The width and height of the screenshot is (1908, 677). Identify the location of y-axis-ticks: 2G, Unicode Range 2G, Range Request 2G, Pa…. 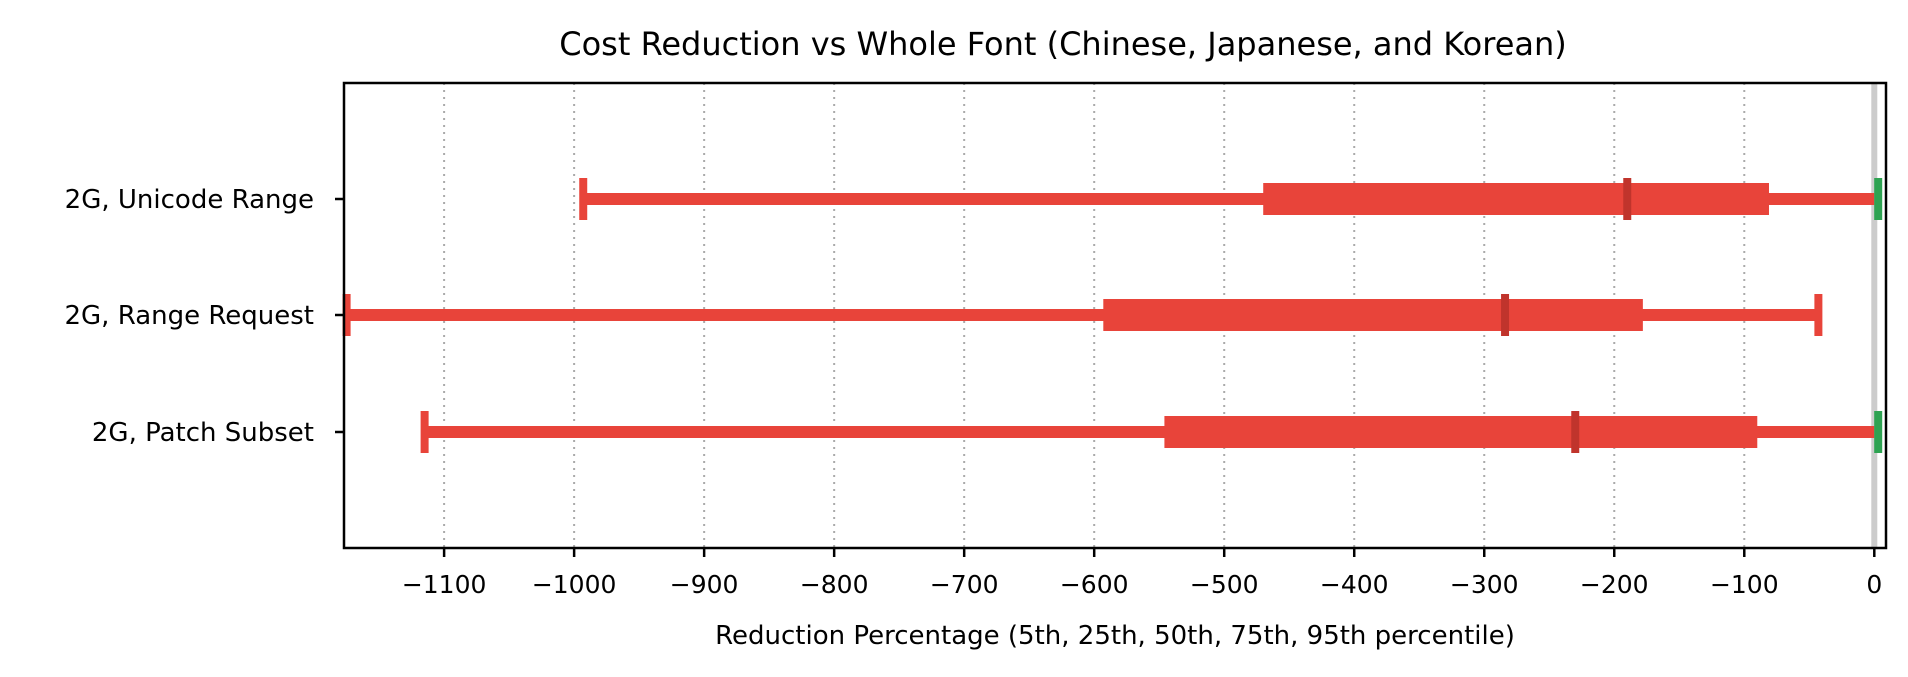
(204, 316).